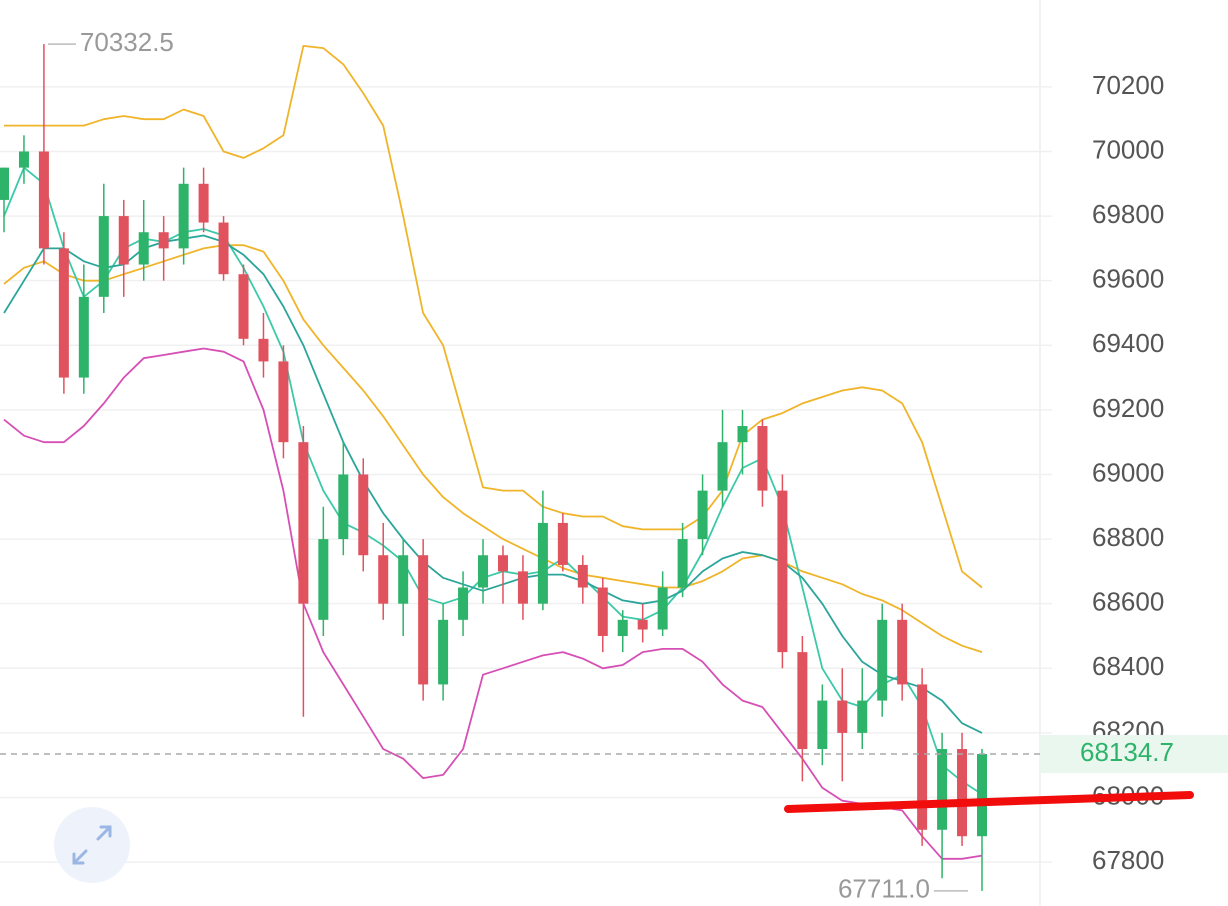  What do you see at coordinates (1128, 860) in the screenshot?
I see `y-tick-label: 67800` at bounding box center [1128, 860].